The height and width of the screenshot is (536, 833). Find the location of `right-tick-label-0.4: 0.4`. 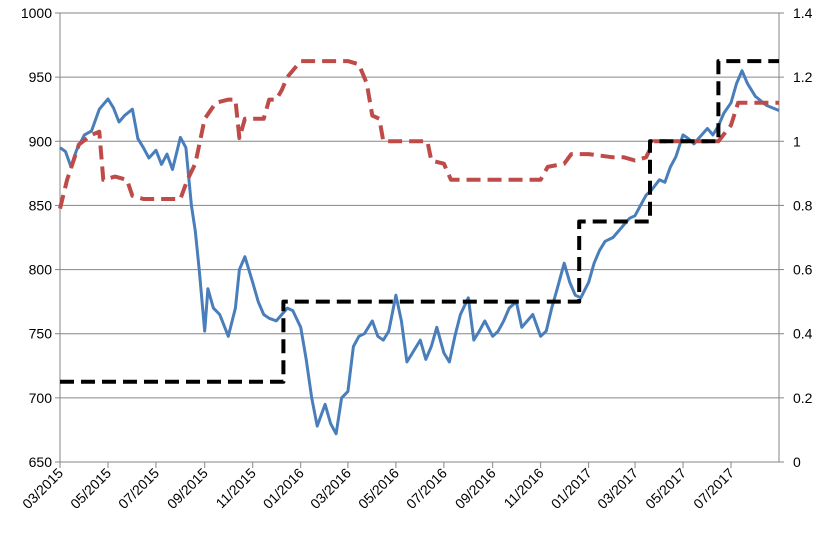

right-tick-label-0.4: 0.4 is located at coordinates (803, 334).